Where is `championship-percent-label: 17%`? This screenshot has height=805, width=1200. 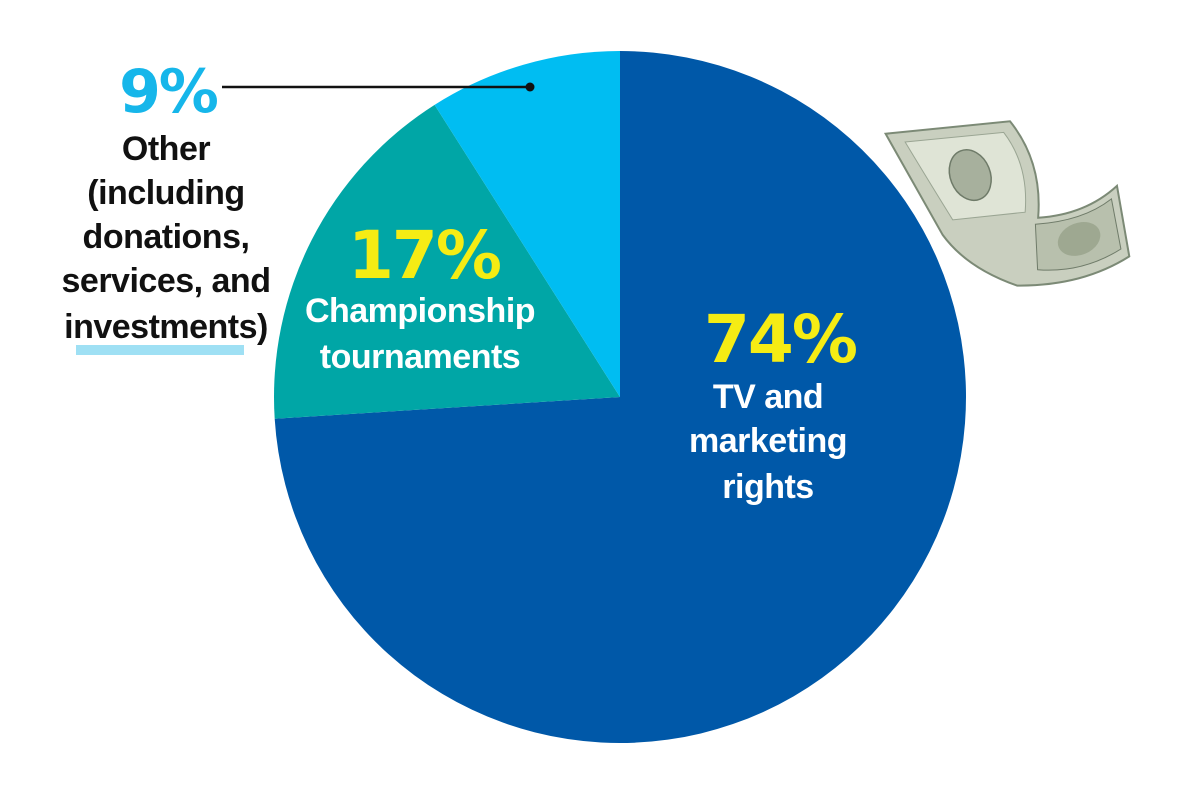
championship-percent-label: 17% is located at coordinates (424, 255).